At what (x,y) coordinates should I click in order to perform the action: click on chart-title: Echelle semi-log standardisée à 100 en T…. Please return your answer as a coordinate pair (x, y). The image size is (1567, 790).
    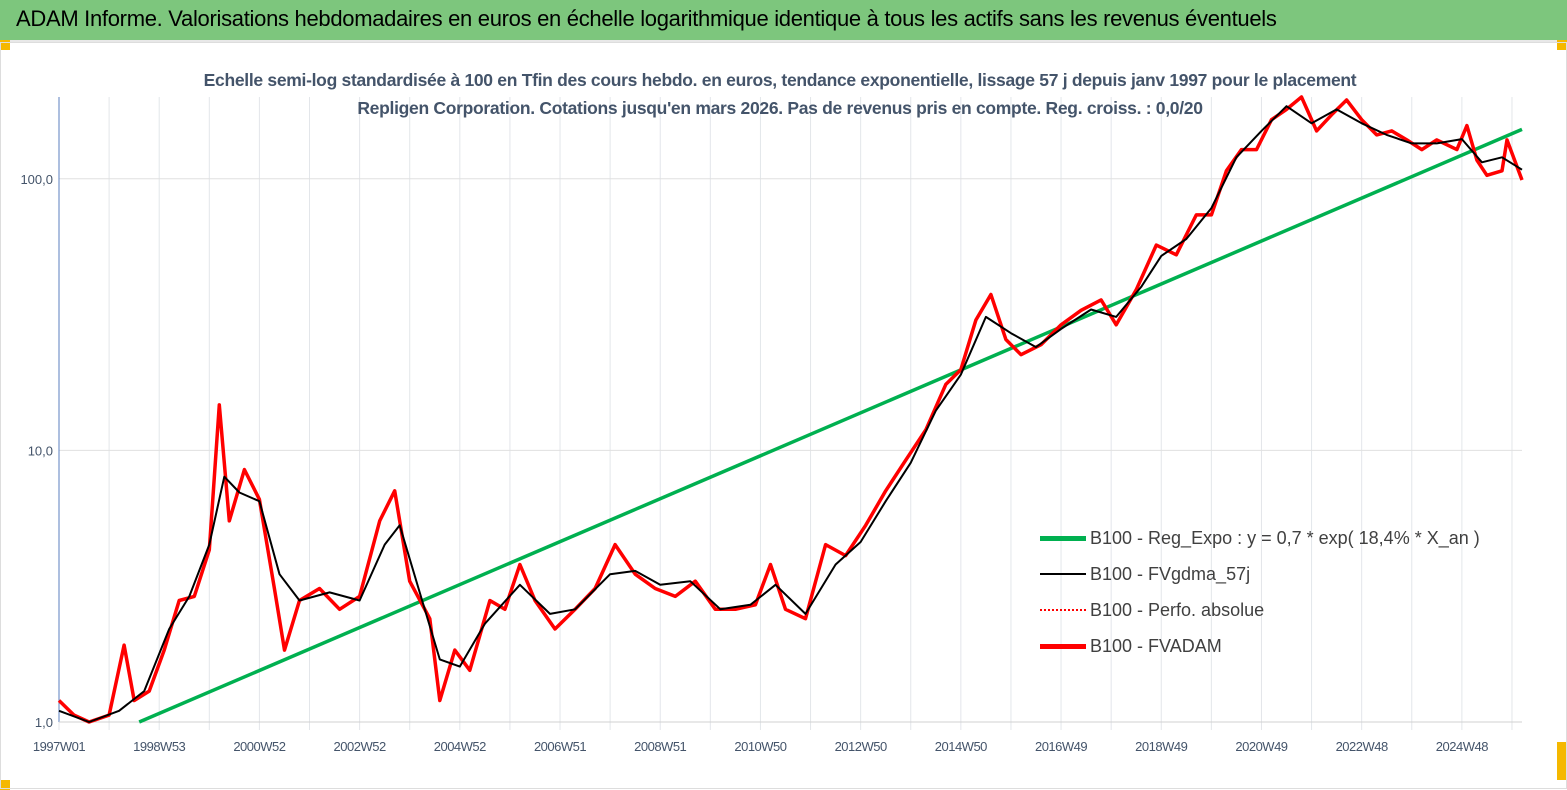
    Looking at the image, I should click on (780, 94).